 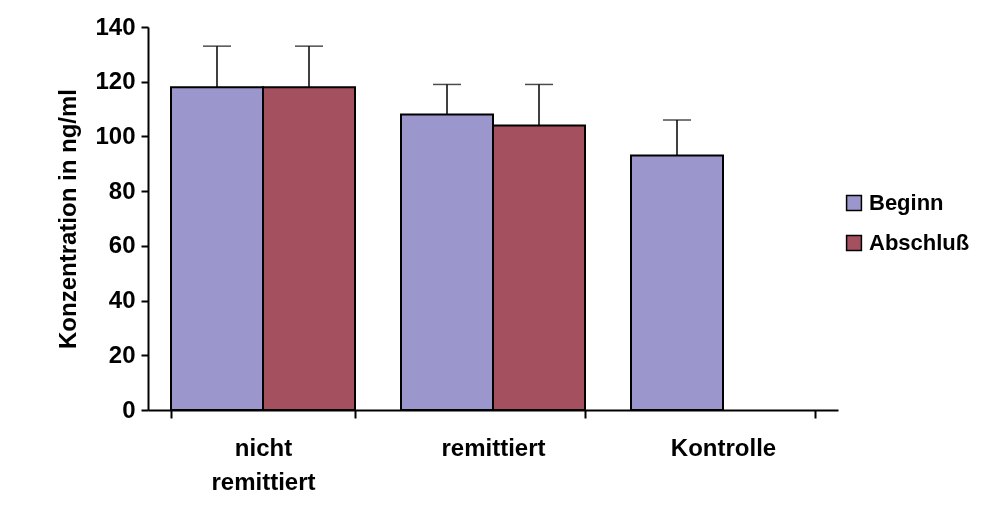 What do you see at coordinates (115, 135) in the screenshot?
I see `y-tick-label: 100` at bounding box center [115, 135].